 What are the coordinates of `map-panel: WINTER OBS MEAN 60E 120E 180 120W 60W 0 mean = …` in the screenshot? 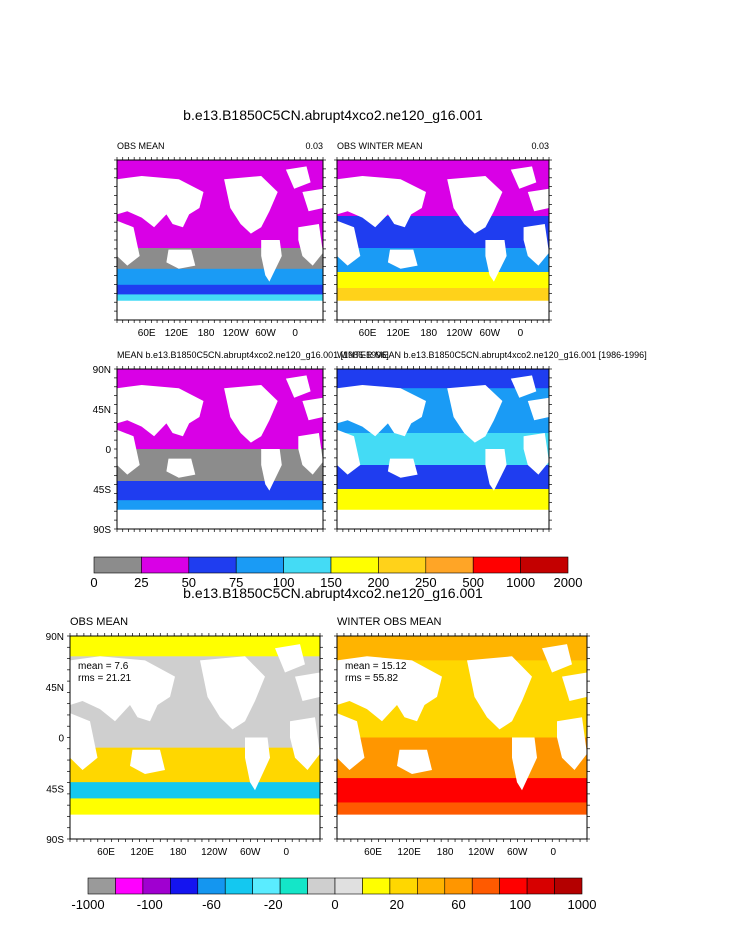 It's located at (462, 737).